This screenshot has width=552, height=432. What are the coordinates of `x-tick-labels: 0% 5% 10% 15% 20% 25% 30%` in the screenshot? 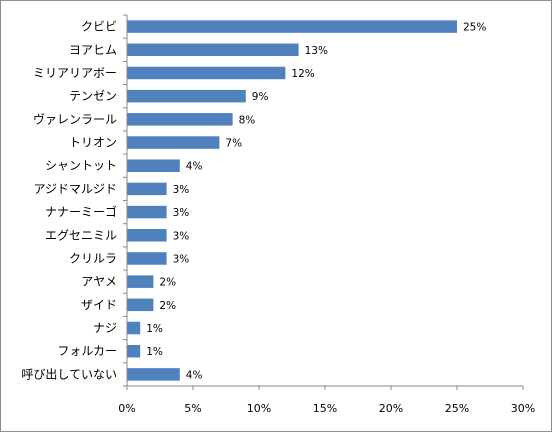 It's located at (326, 408).